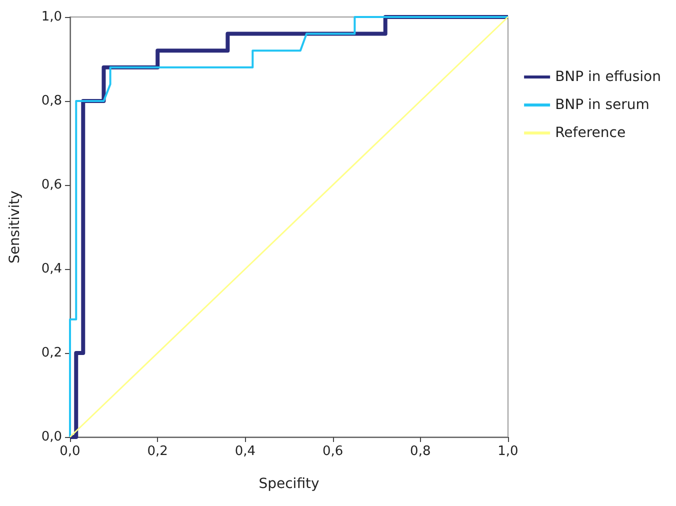 This screenshot has width=676, height=506. I want to click on y-tick-label: 0,8, so click(51, 101).